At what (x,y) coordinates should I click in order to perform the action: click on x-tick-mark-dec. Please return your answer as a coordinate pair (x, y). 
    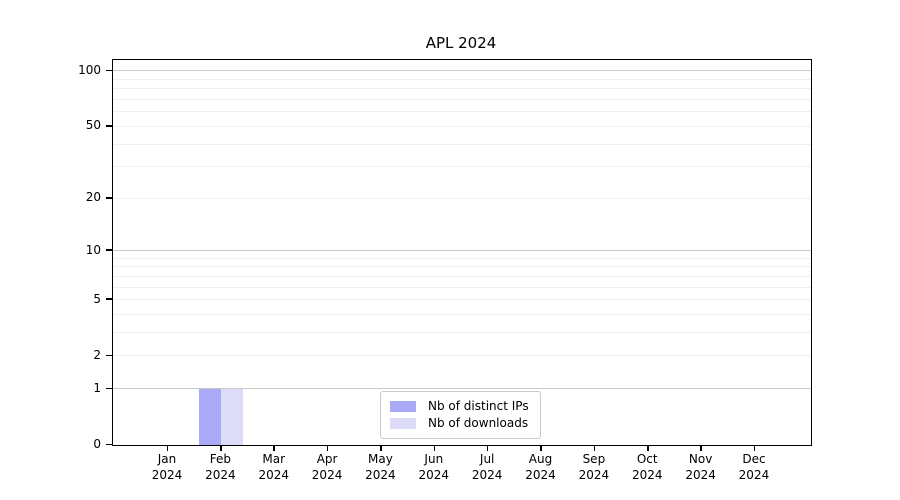
    Looking at the image, I should click on (754, 448).